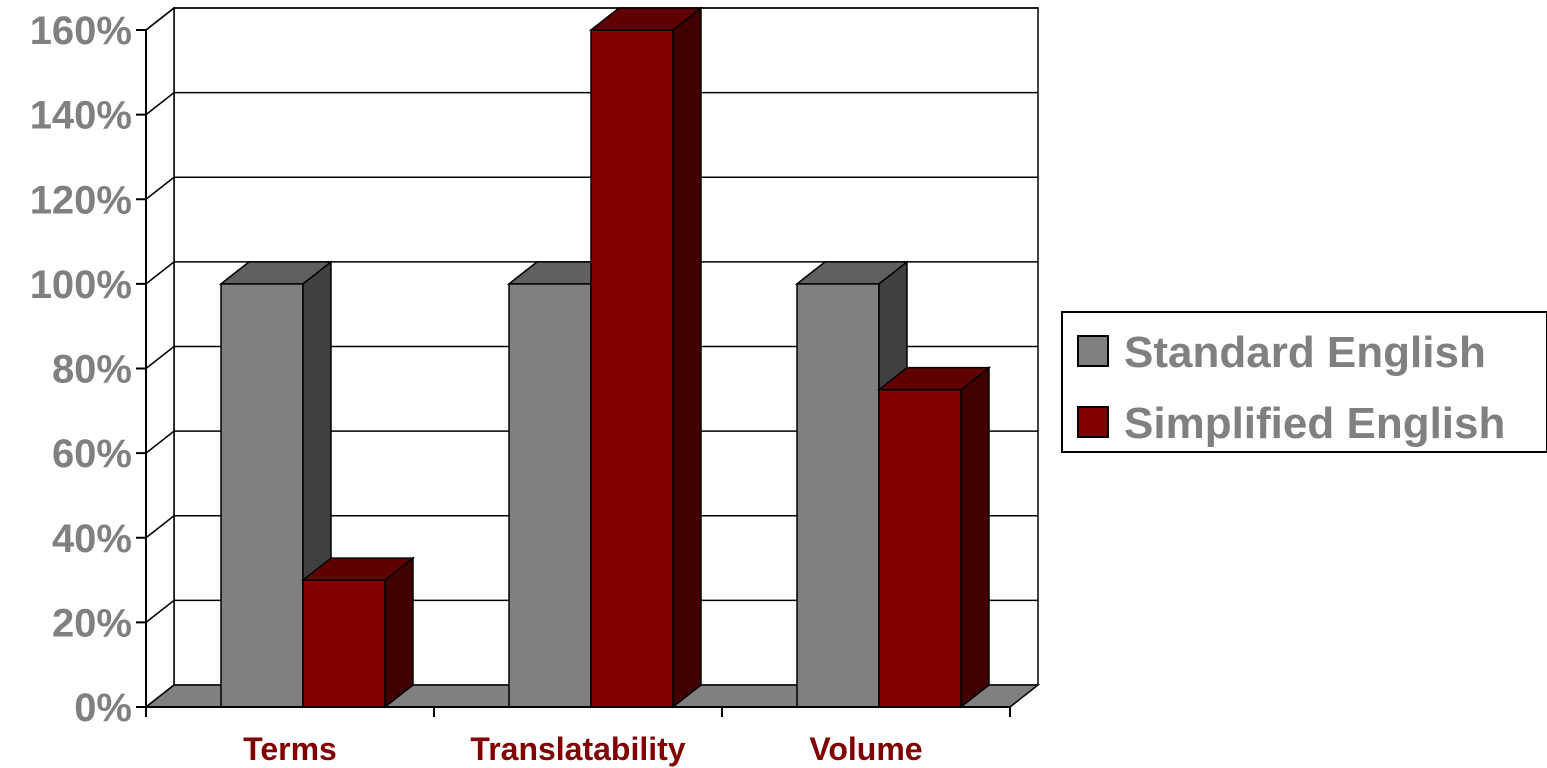 Image resolution: width=1547 pixels, height=768 pixels. What do you see at coordinates (81, 200) in the screenshot?
I see `y-tick-label: 120%` at bounding box center [81, 200].